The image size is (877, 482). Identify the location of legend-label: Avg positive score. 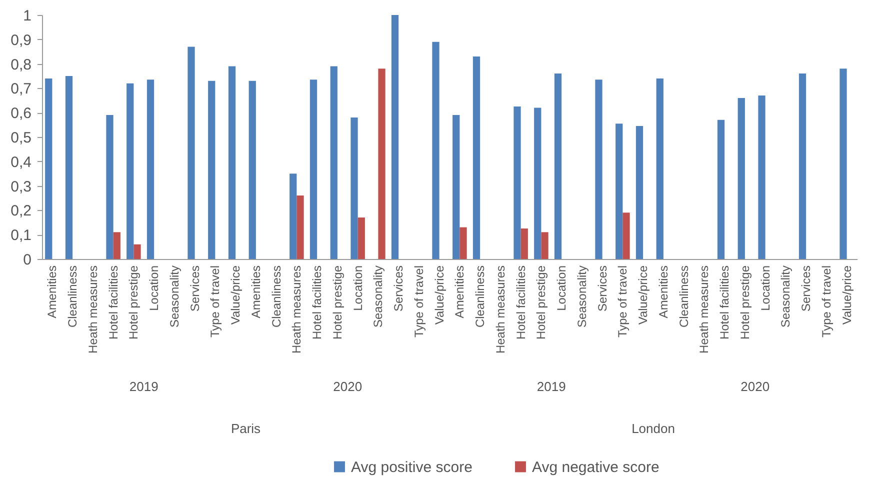
(411, 467).